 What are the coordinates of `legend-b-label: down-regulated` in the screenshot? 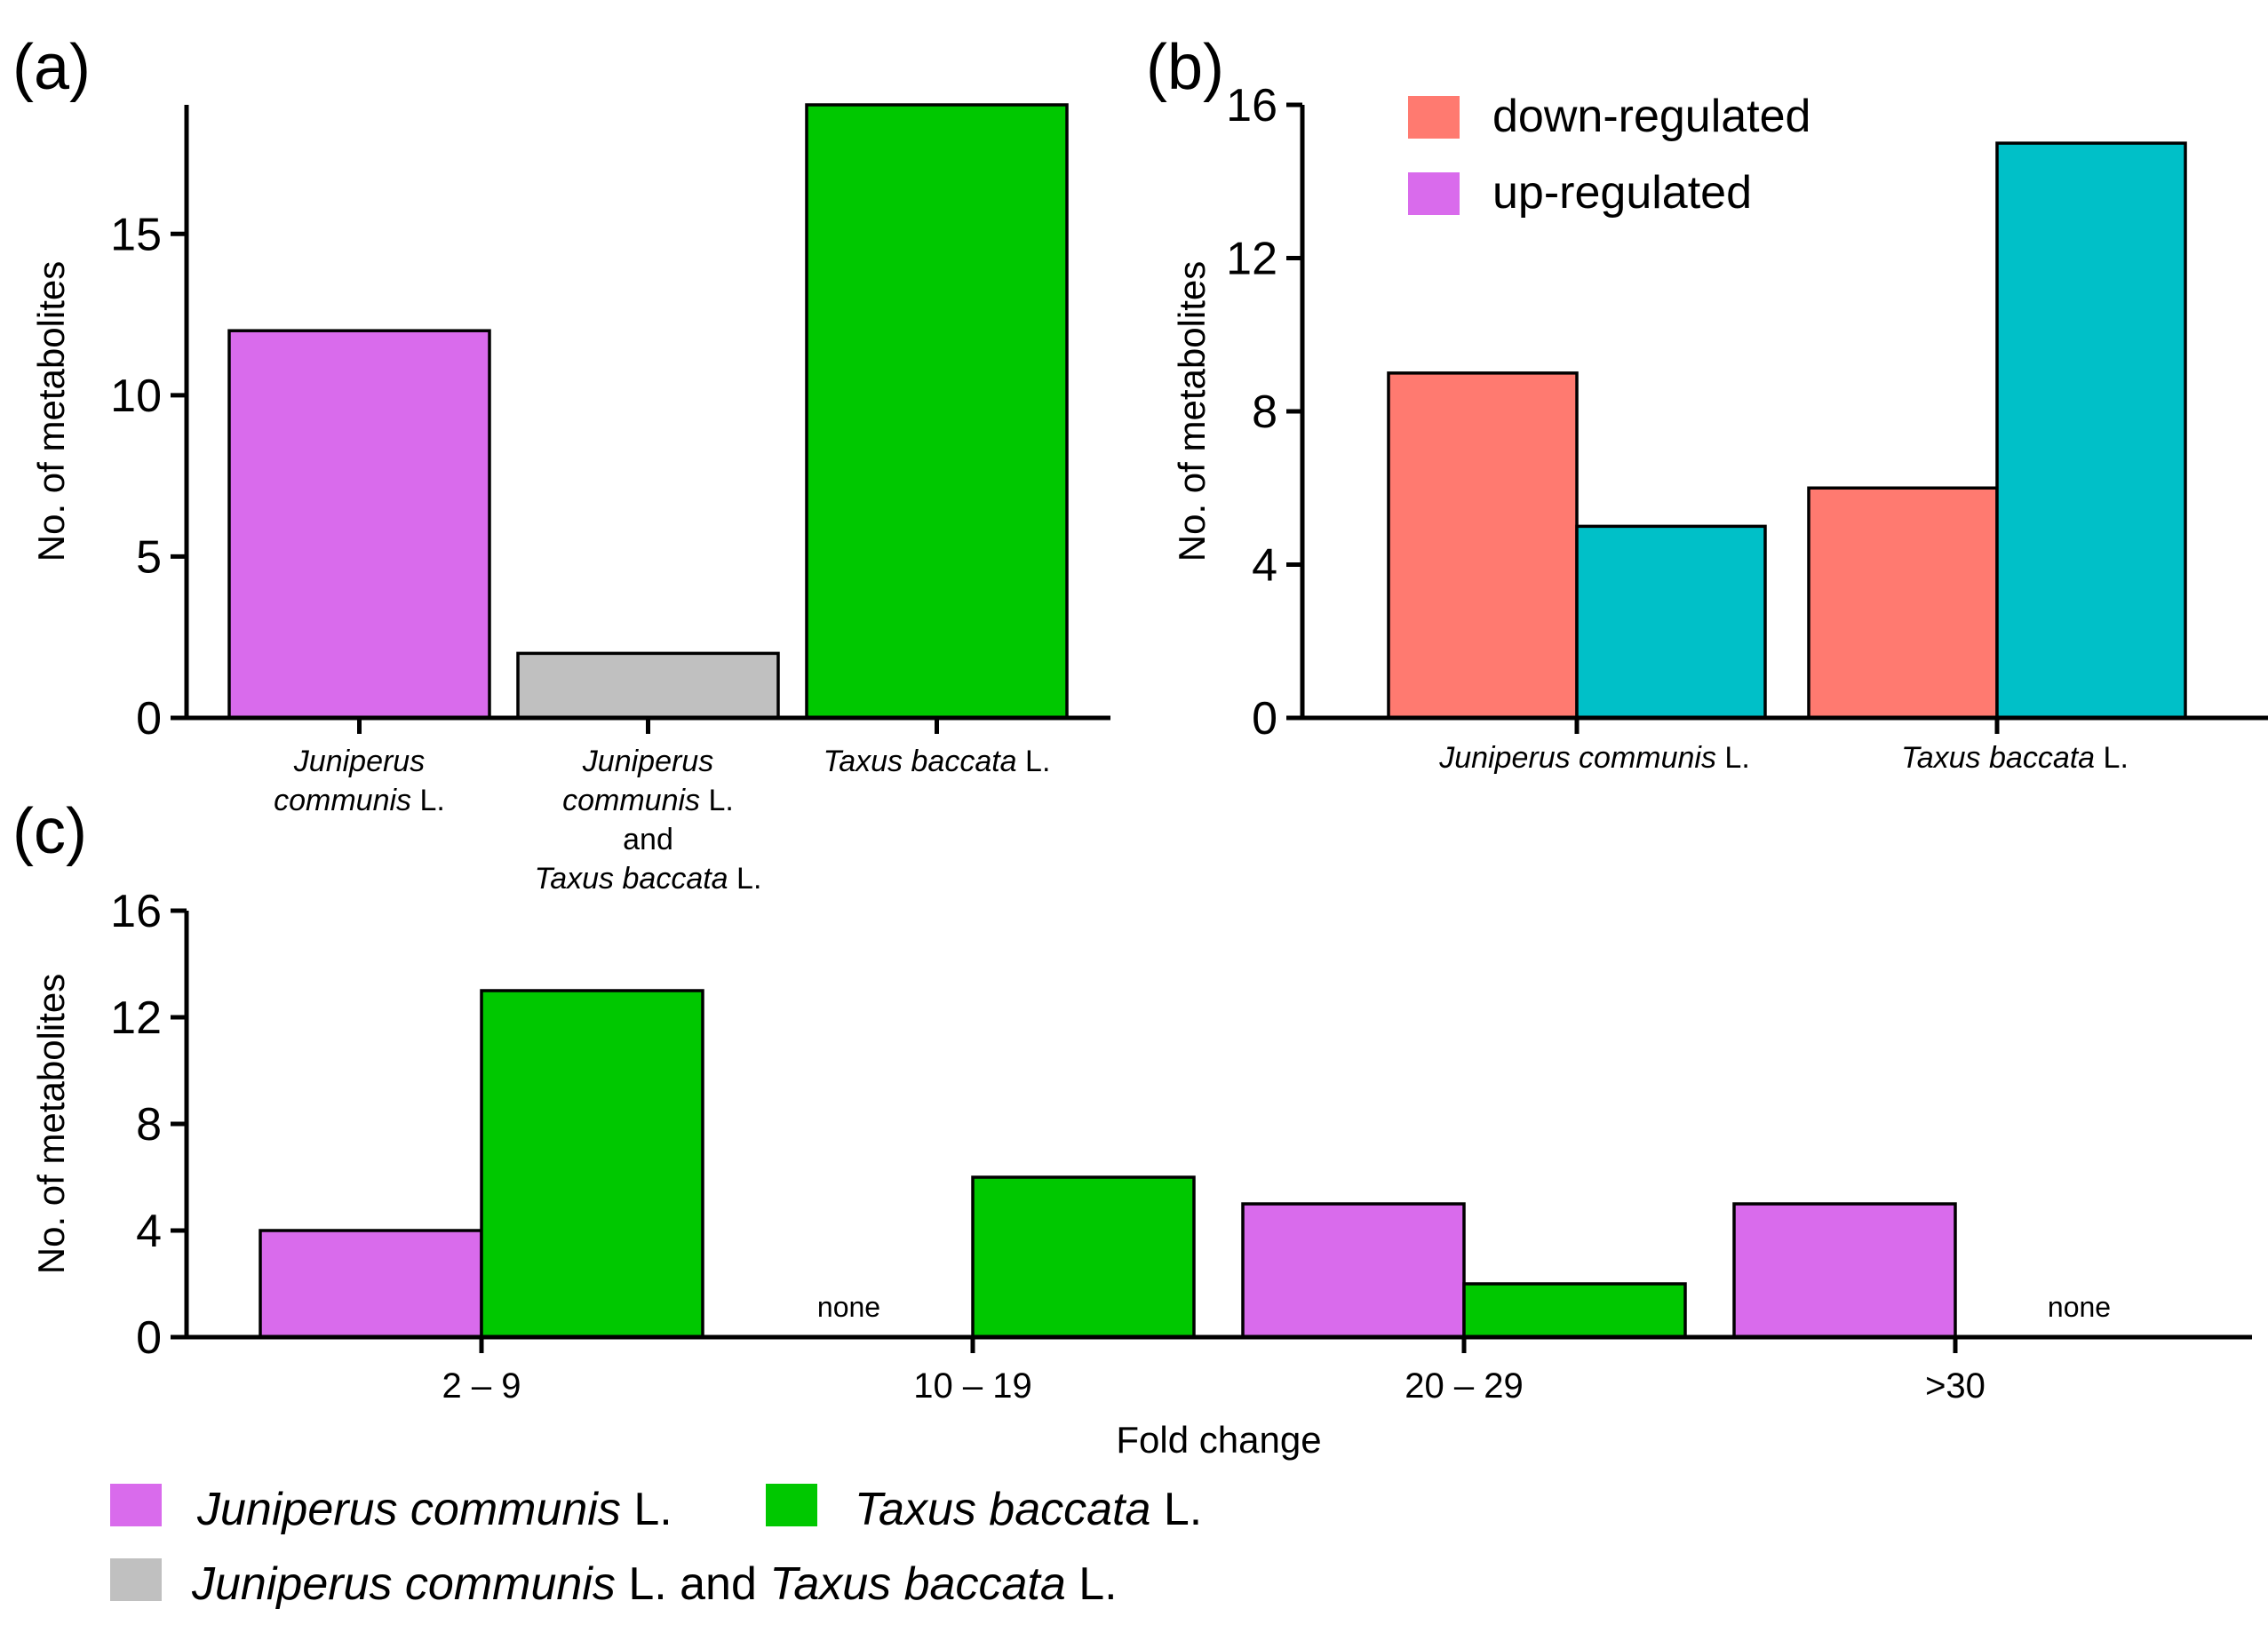 It's located at (1651, 116).